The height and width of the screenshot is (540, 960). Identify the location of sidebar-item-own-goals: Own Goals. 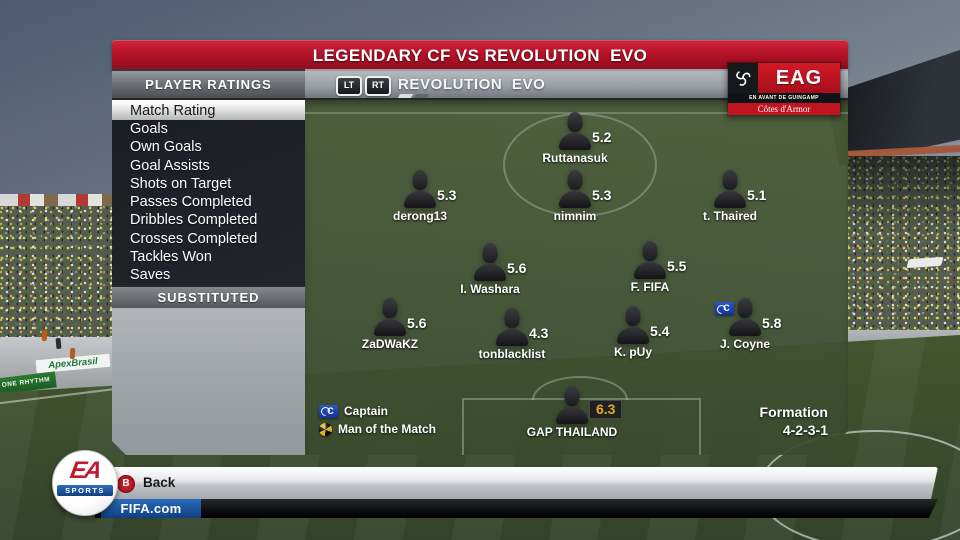
(166, 147).